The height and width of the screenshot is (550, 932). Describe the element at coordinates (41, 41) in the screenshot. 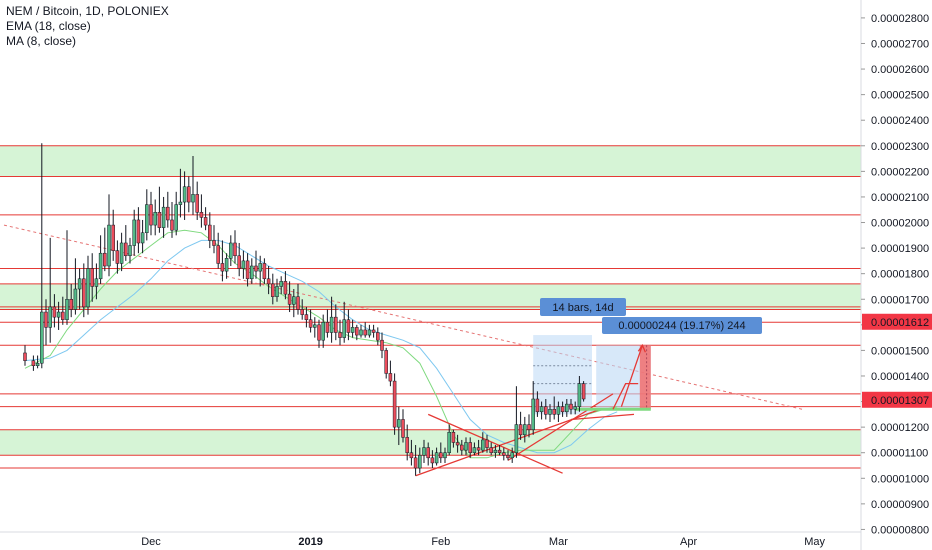

I see `legend-ma: MA (8, close)` at that location.